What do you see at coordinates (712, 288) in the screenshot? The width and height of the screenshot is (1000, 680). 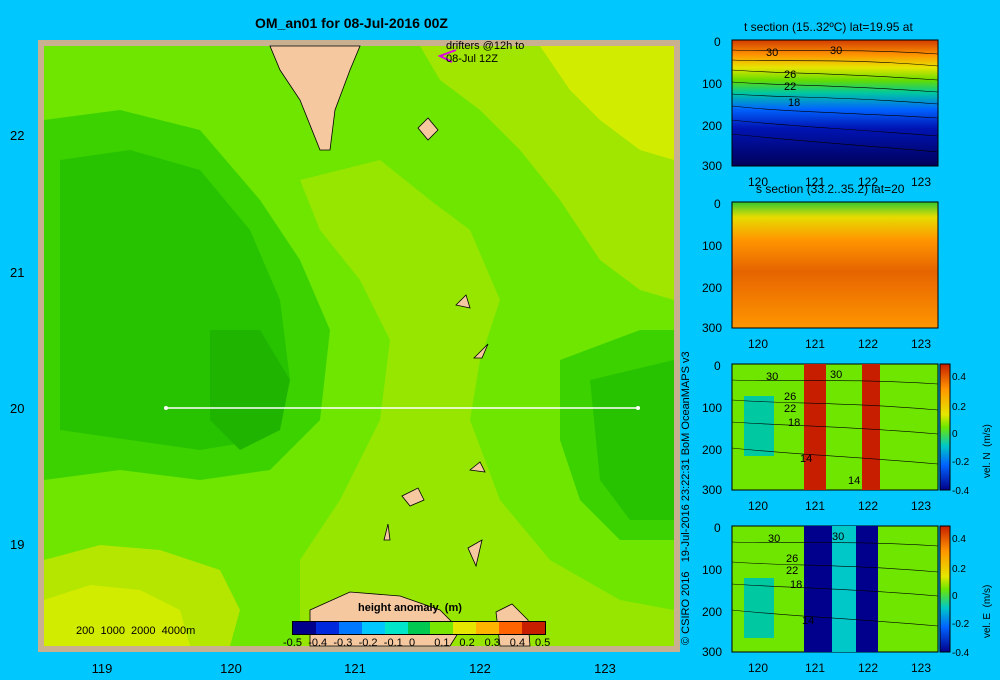 I see `s-ytick-200: 200` at bounding box center [712, 288].